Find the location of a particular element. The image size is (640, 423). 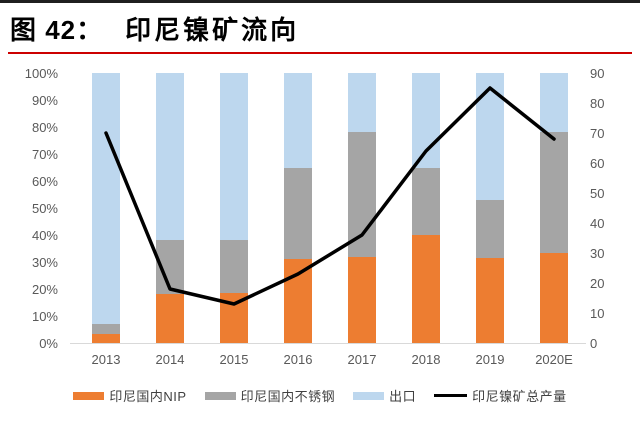

figure-number-label: 图 42： is located at coordinates (57, 30).